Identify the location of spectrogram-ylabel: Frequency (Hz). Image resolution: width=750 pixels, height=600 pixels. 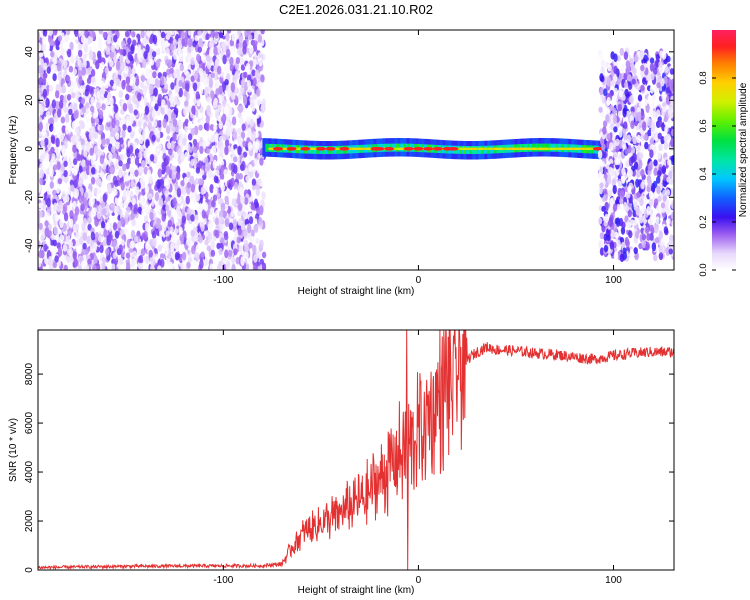
(13, 150).